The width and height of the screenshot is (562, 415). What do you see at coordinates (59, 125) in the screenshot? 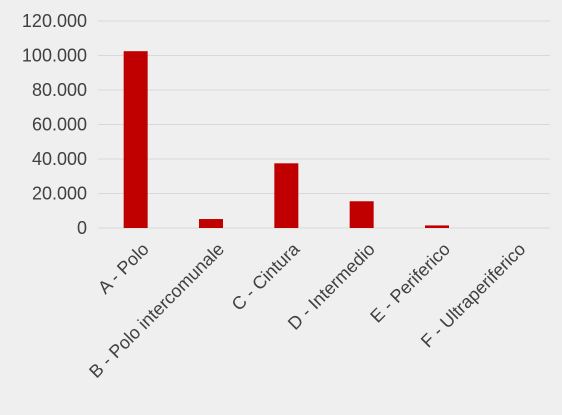
I see `y-tick-label: 60.000` at bounding box center [59, 125].